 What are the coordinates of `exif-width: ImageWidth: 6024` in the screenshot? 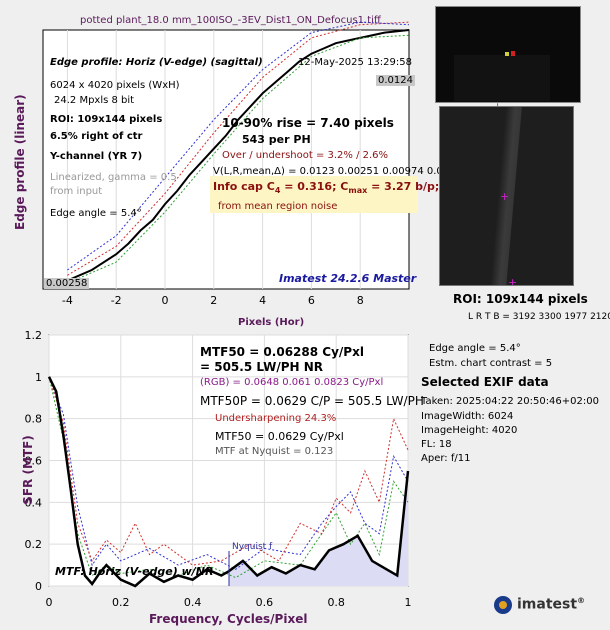 It's located at (467, 416).